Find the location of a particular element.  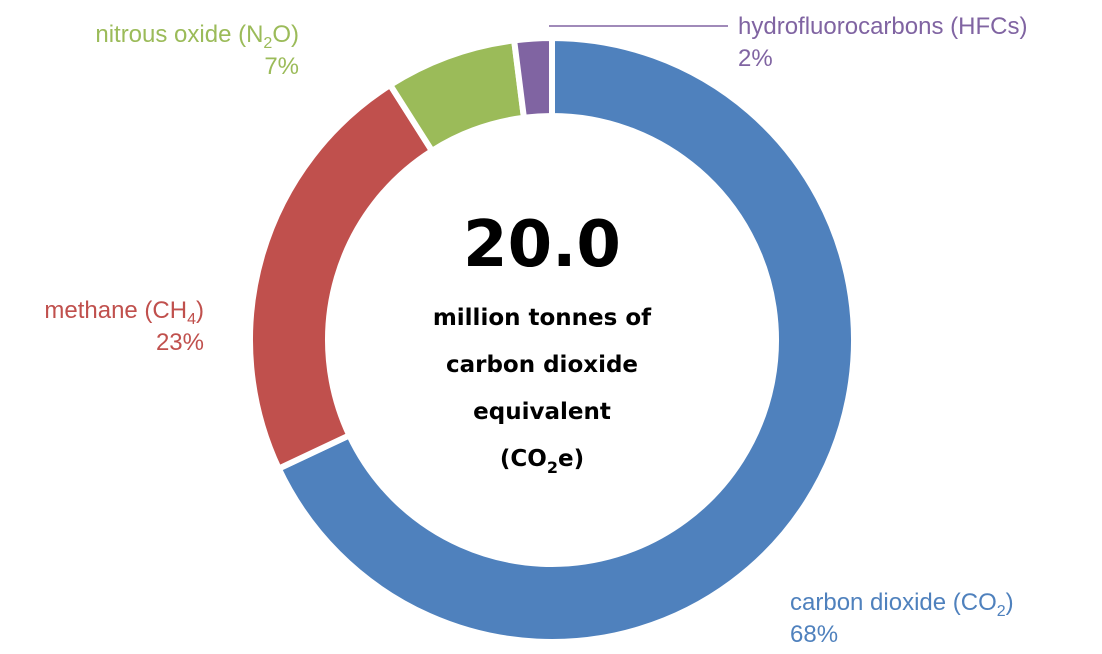

center-line-3: equivalent is located at coordinates (542, 412).